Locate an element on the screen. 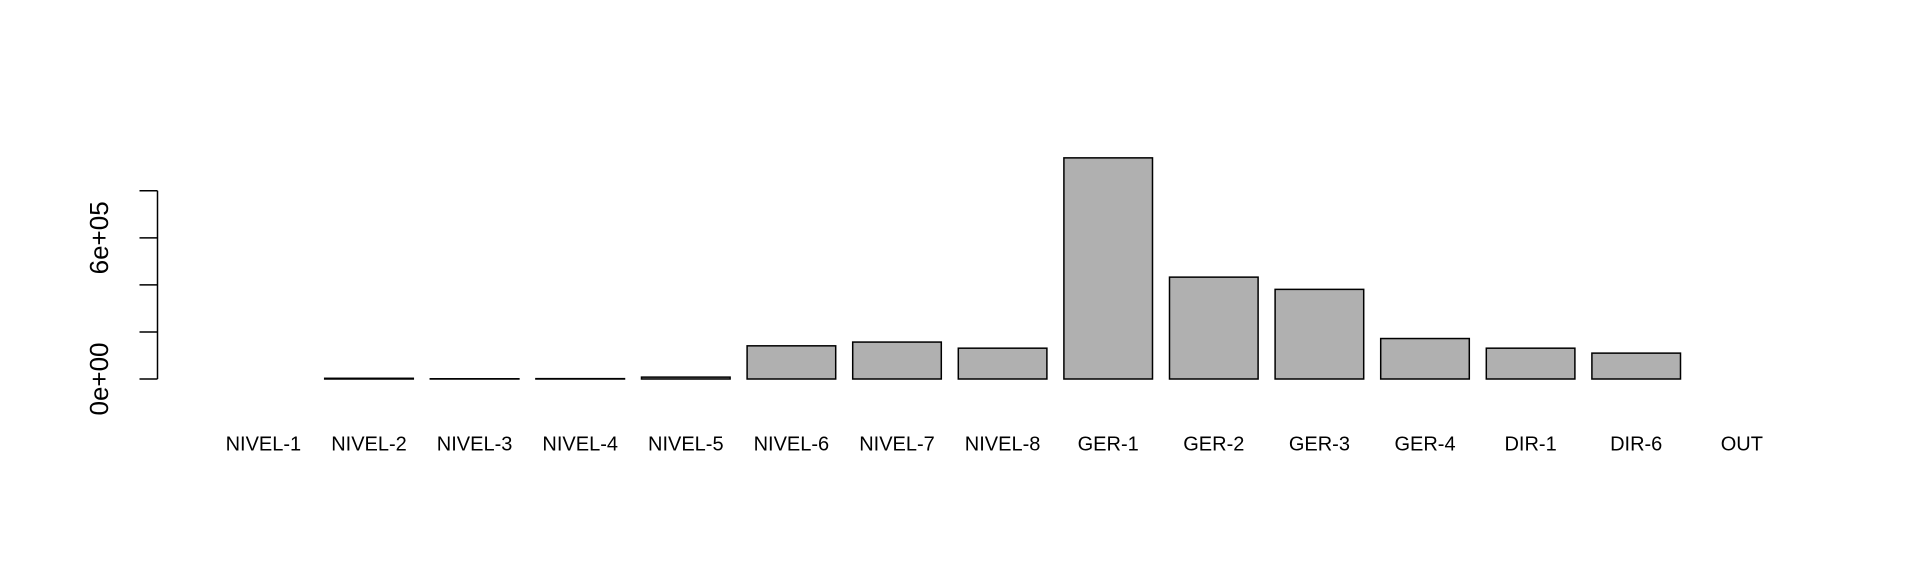 This screenshot has height=576, width=1920. x-tick-label: NIVEL-7 is located at coordinates (897, 444).